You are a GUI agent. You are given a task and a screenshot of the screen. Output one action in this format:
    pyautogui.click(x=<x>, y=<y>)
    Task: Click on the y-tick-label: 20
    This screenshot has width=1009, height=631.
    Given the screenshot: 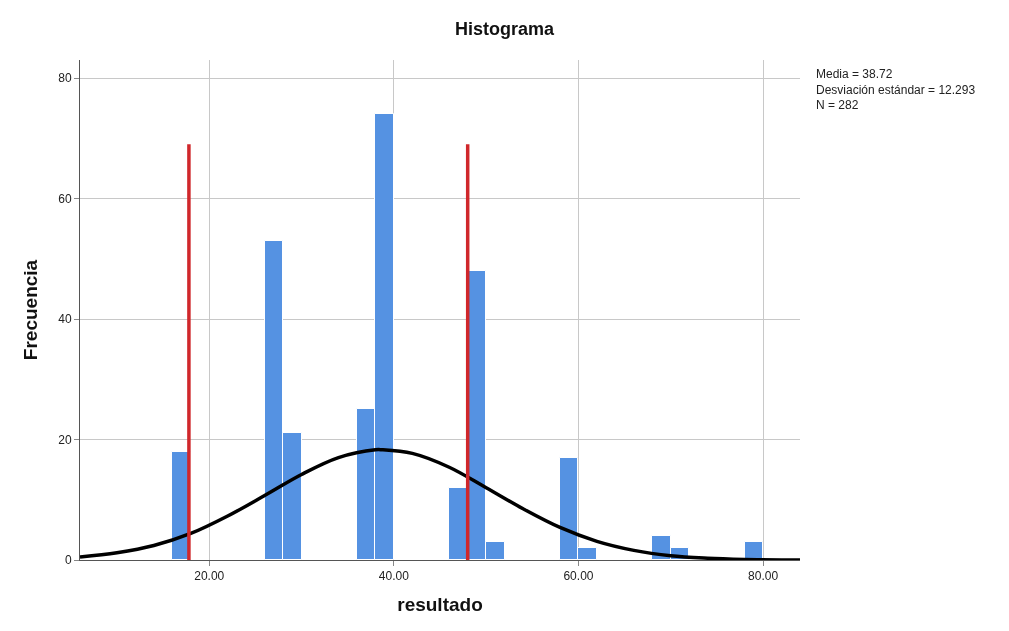 What is the action you would take?
    pyautogui.click(x=65, y=439)
    